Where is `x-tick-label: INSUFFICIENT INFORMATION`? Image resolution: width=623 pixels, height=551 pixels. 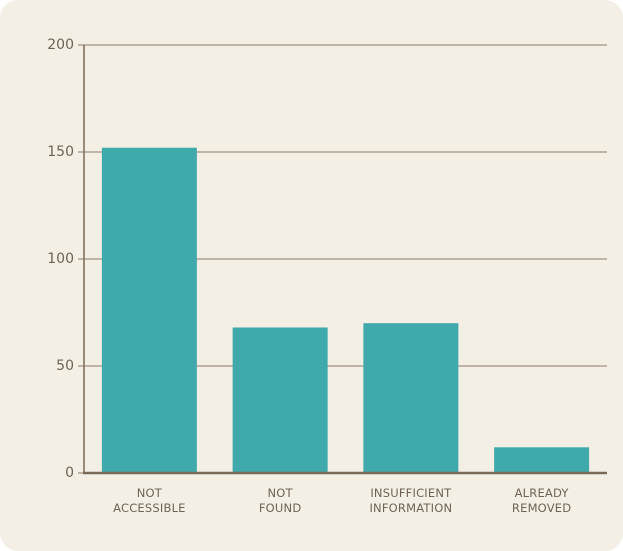 x-tick-label: INSUFFICIENT INFORMATION is located at coordinates (410, 500).